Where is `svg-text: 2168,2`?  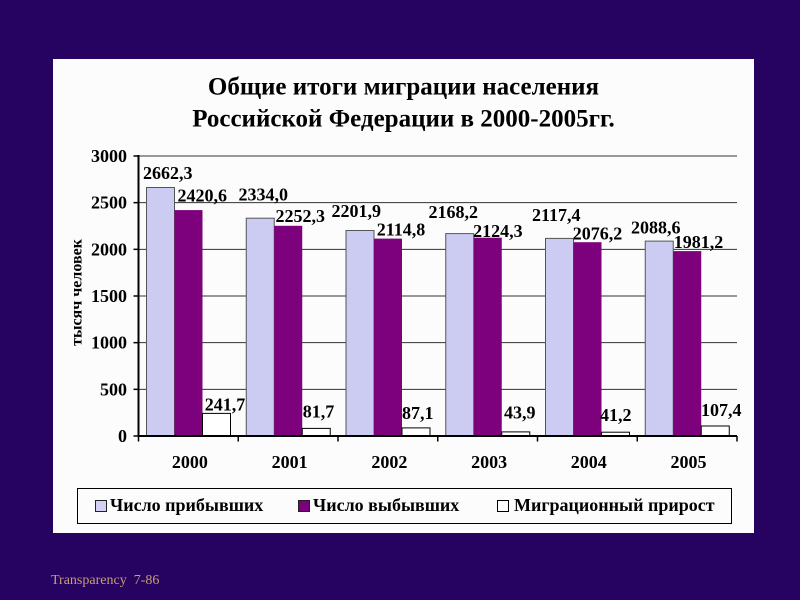
svg-text: 2168,2 is located at coordinates (454, 212).